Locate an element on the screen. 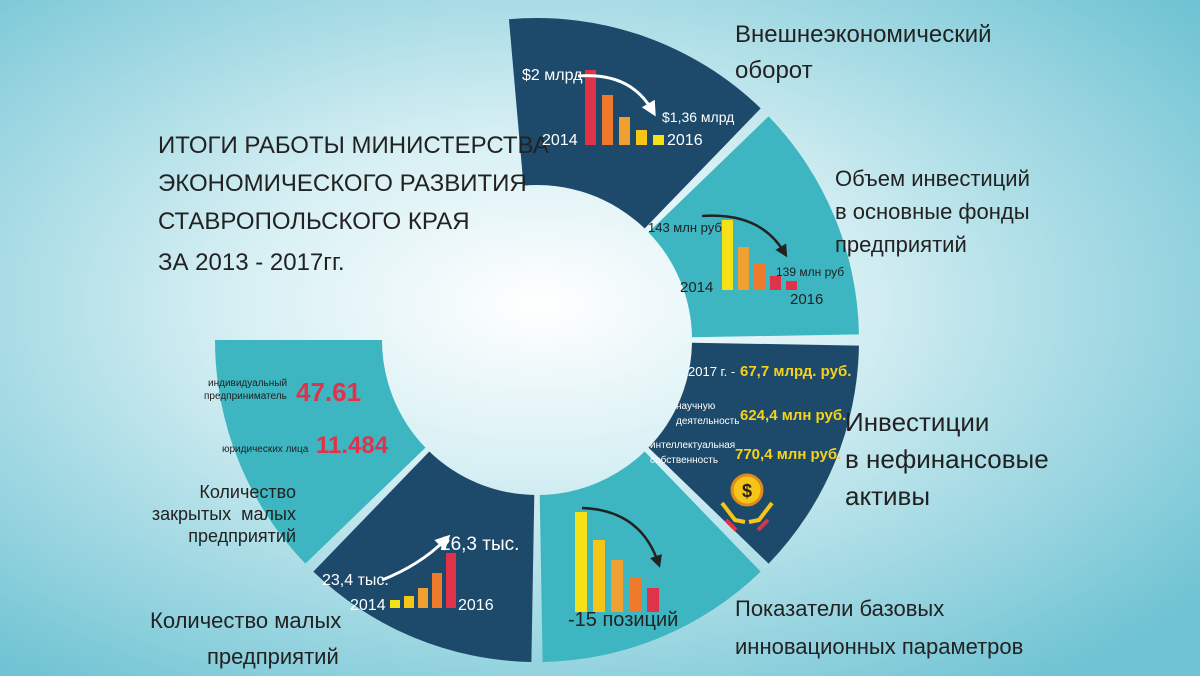 The height and width of the screenshot is (676, 1200). title-line: СТАВРОПОЛЬСКОГО КРАЯ is located at coordinates (314, 221).